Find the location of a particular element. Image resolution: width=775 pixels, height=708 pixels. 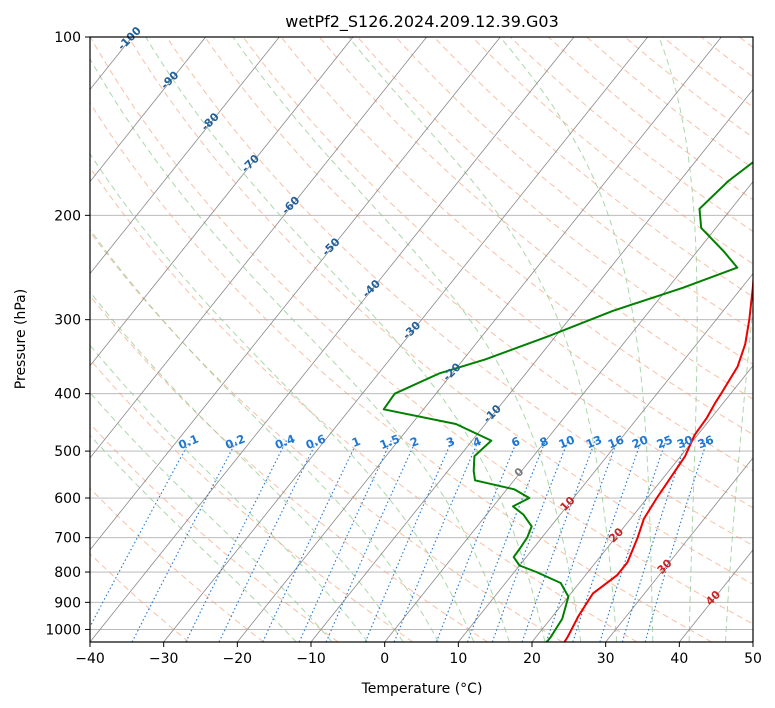

x-tick-label: 20 is located at coordinates (532, 659).